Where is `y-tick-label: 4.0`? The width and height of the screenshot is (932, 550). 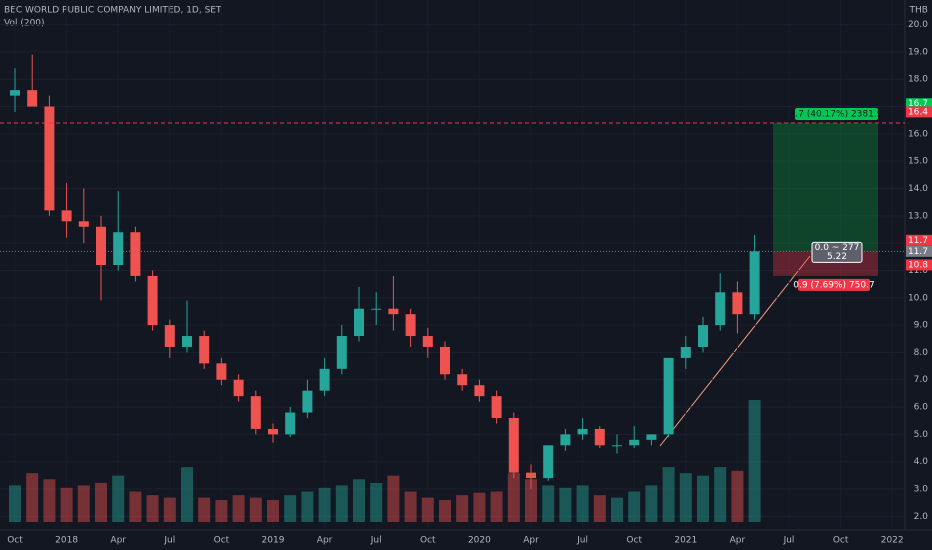
y-tick-label: 4.0 is located at coordinates (921, 462).